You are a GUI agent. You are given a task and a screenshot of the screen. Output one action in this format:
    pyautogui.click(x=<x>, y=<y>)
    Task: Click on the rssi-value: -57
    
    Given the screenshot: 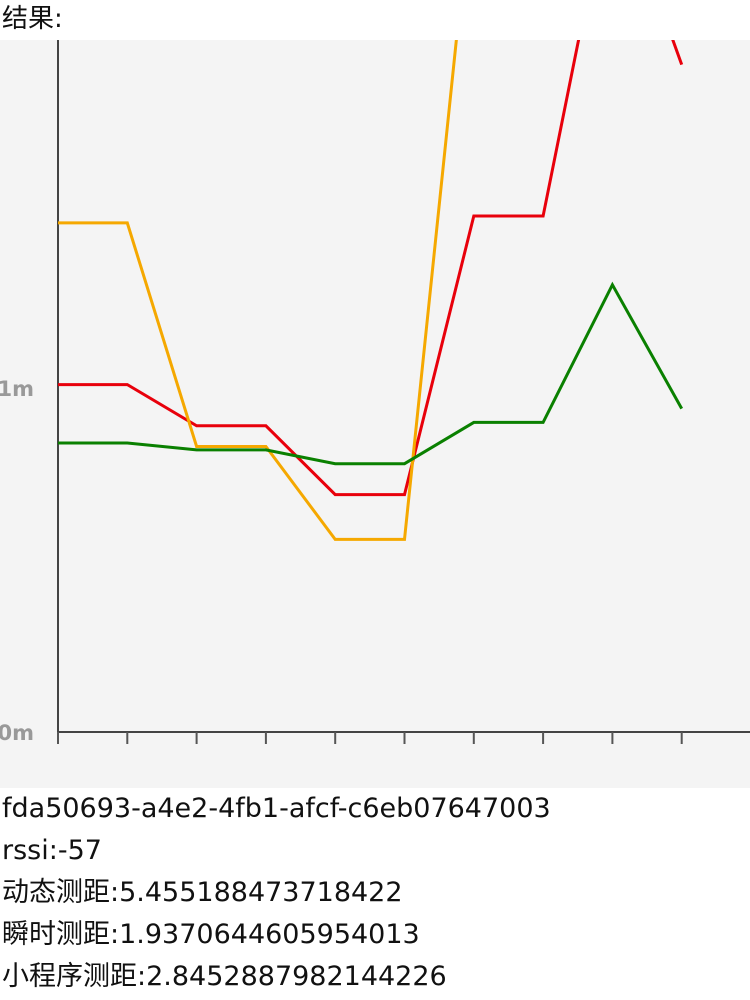 What is the action you would take?
    pyautogui.click(x=79, y=850)
    